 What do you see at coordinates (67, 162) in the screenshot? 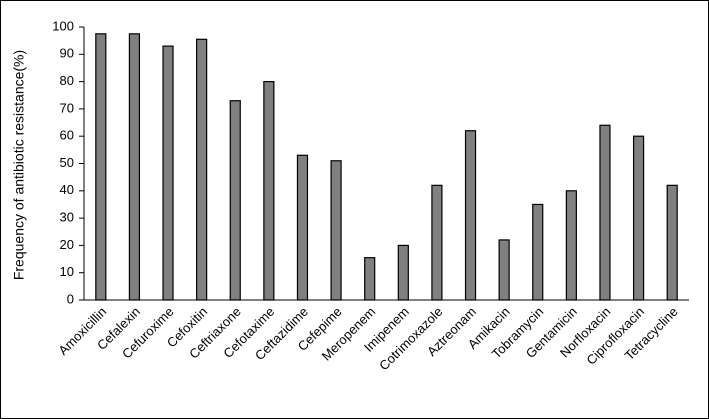
I see `y-tick-label: 50` at bounding box center [67, 162].